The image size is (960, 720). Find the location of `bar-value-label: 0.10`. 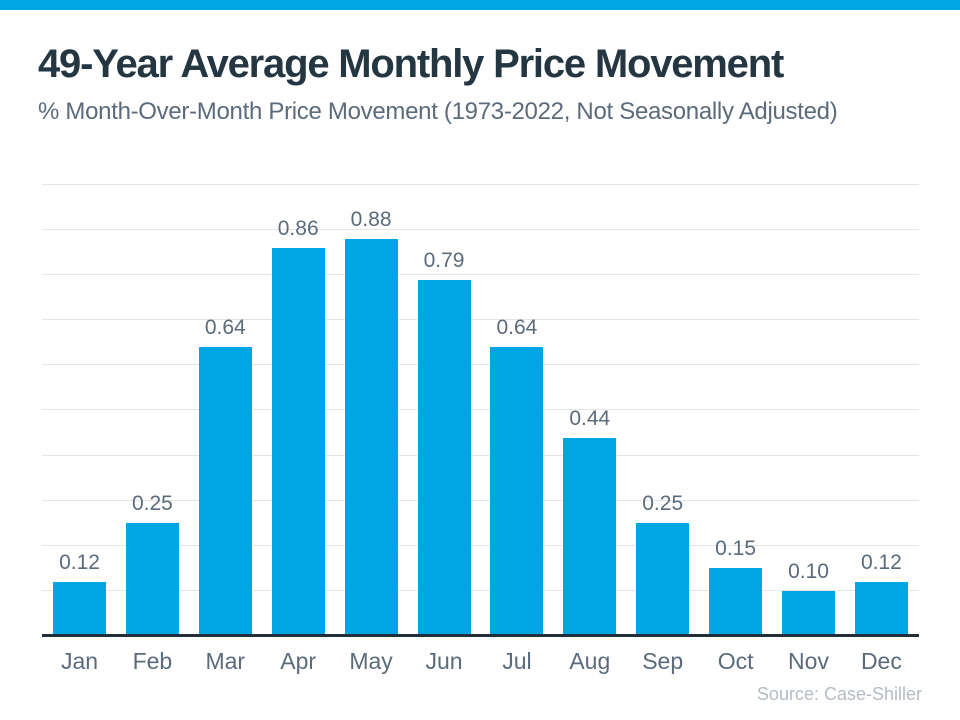

bar-value-label: 0.10 is located at coordinates (808, 571).